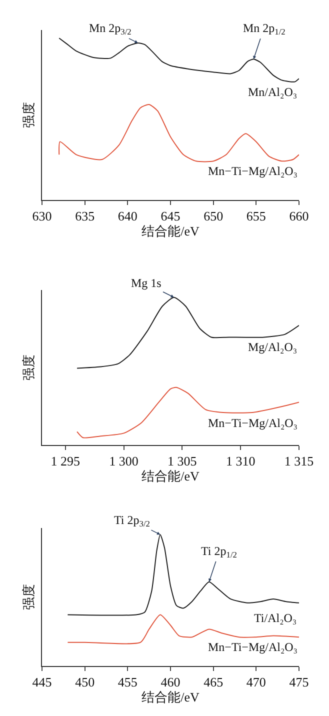 The width and height of the screenshot is (329, 716). I want to click on x-tick-label: 460, so click(170, 682).